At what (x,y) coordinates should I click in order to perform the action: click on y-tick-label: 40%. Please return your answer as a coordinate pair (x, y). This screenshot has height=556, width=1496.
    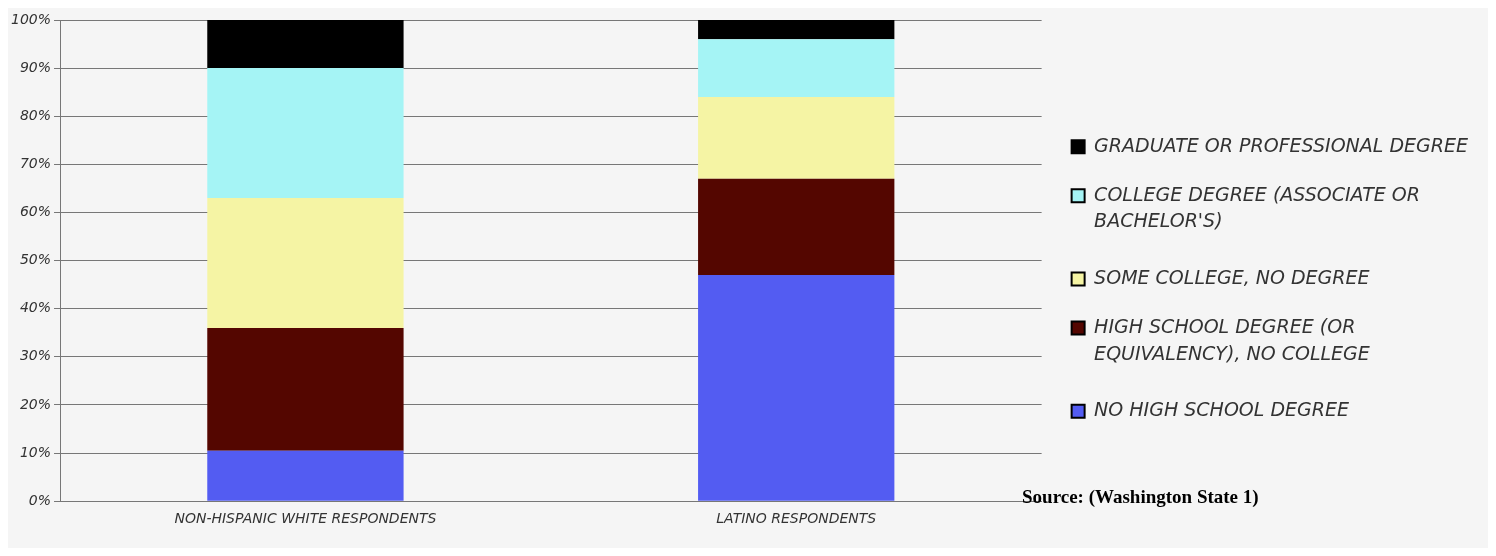
    Looking at the image, I should click on (35, 307).